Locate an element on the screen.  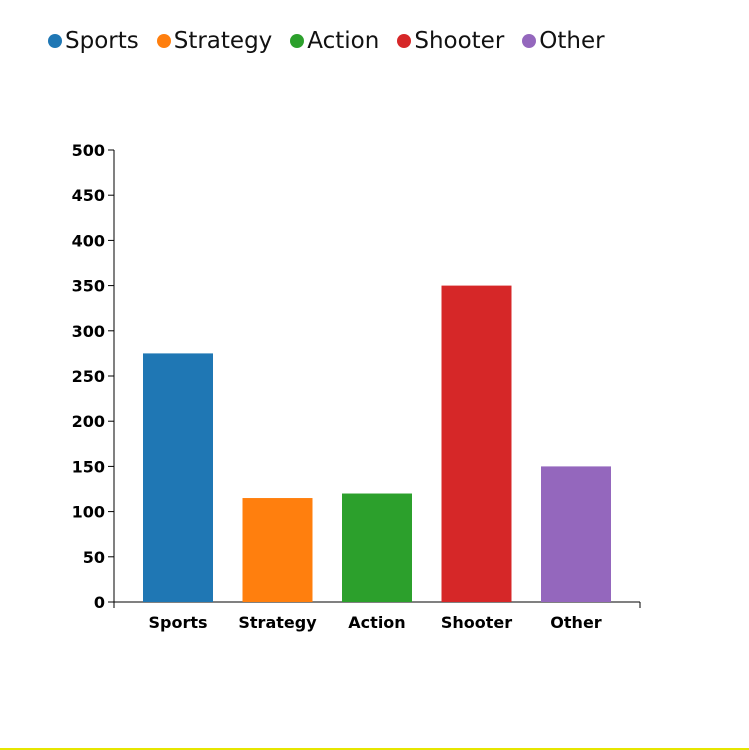
legend-label: Action is located at coordinates (343, 41).